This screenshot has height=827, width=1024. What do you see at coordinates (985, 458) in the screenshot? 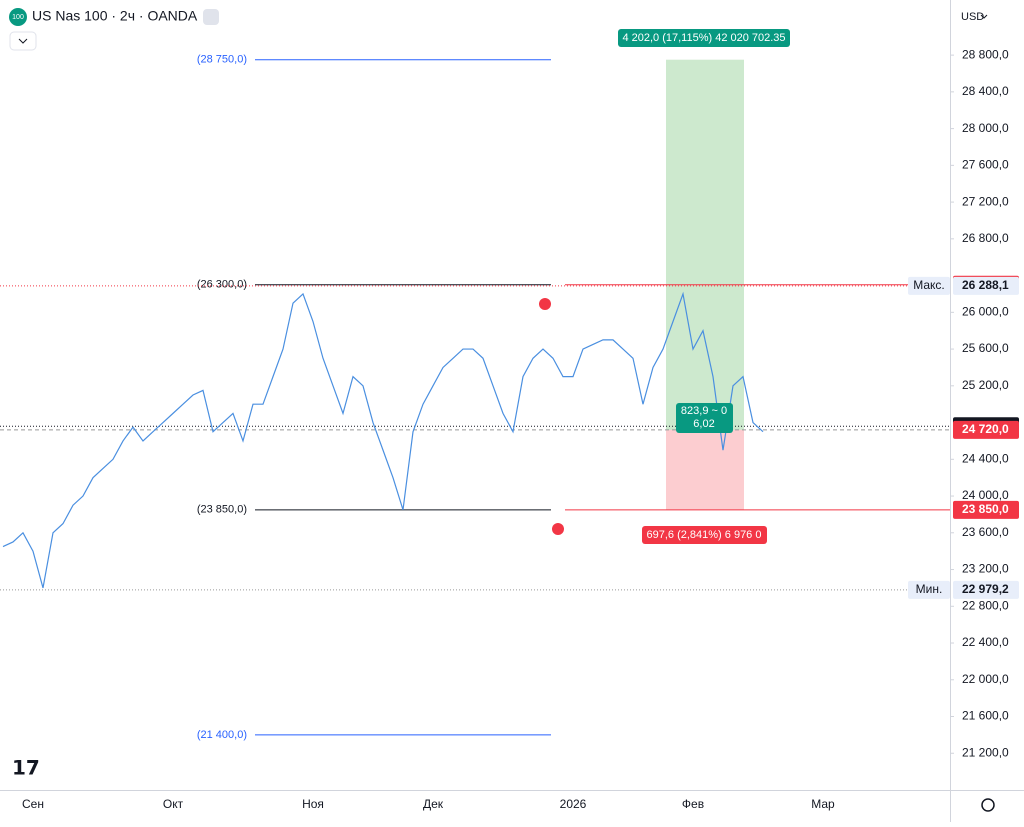
I see `y-tick-label: 24 400,0` at bounding box center [985, 458].